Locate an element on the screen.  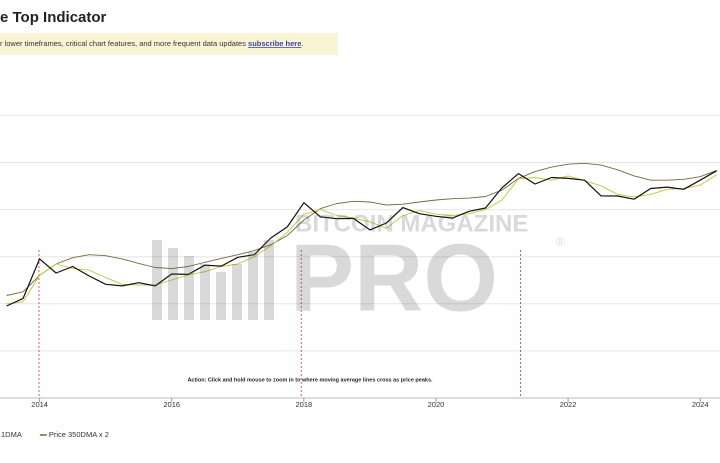
watermark-logo is located at coordinates (213, 280).